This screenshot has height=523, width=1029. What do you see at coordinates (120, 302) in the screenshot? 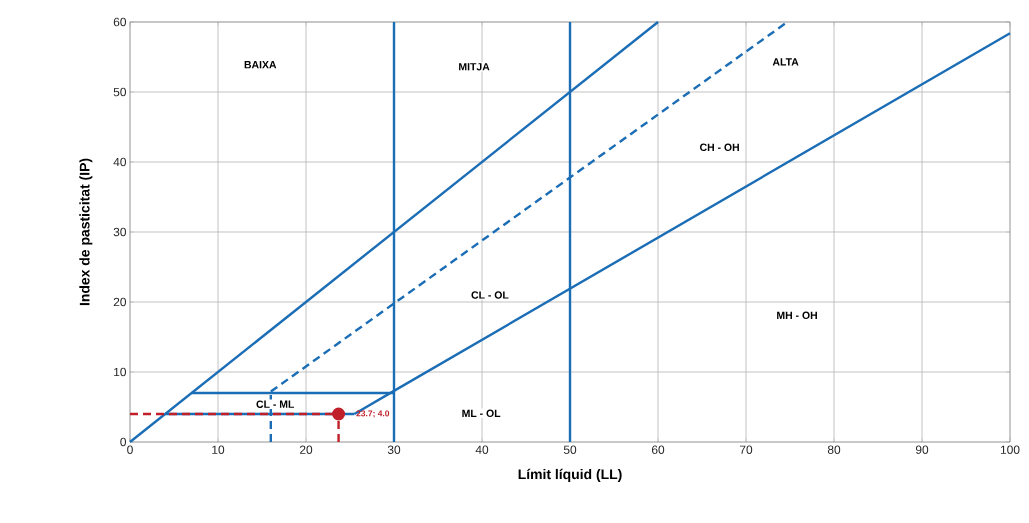
I see `y-tick-label: 20` at bounding box center [120, 302].